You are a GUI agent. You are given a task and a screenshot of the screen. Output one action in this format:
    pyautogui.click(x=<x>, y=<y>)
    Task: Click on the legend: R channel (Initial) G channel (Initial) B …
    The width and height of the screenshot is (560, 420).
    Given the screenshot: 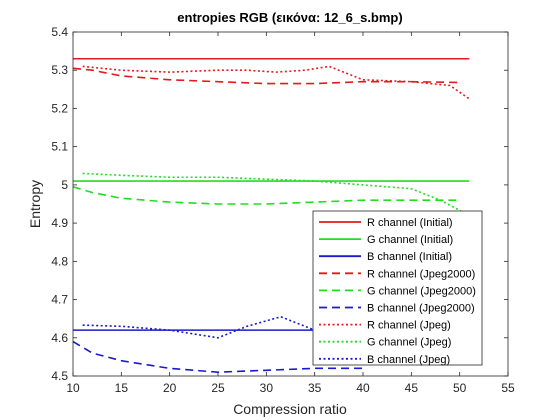 What is the action you would take?
    pyautogui.click(x=397, y=288)
    